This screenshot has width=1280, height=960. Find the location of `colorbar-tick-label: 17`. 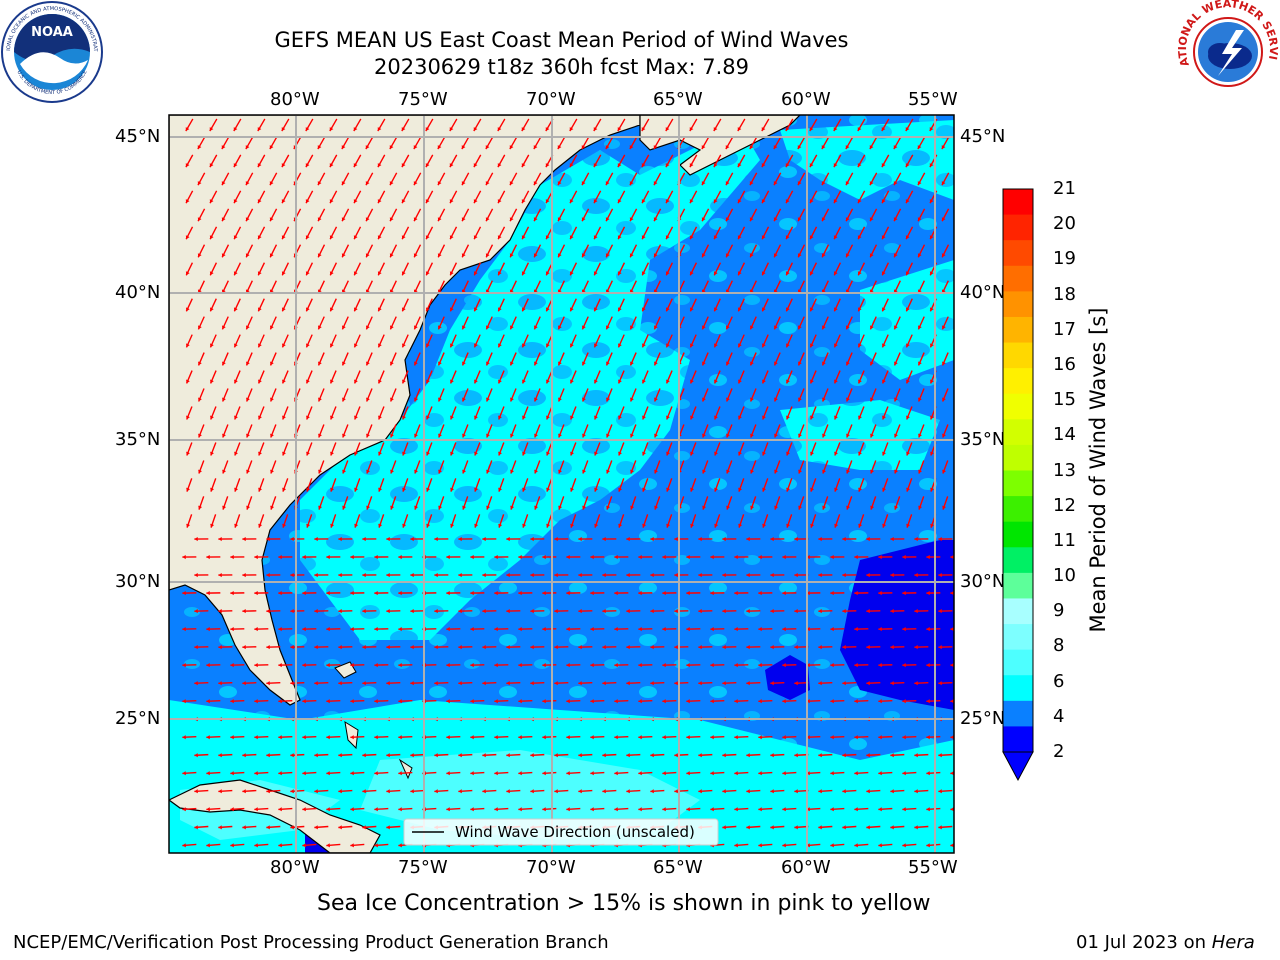

colorbar-tick-label: 17 is located at coordinates (1064, 329).